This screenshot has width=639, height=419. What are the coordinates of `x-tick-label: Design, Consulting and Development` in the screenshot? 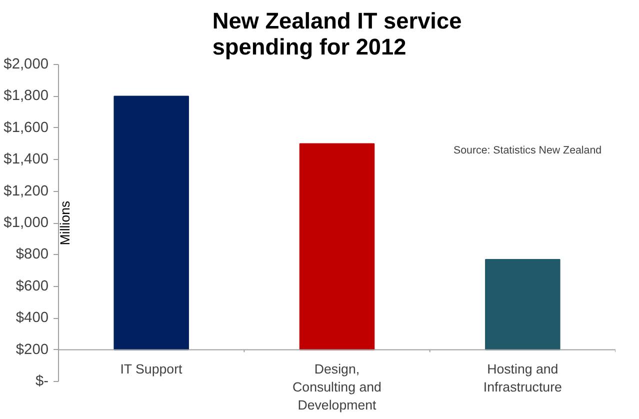 It's located at (337, 387).